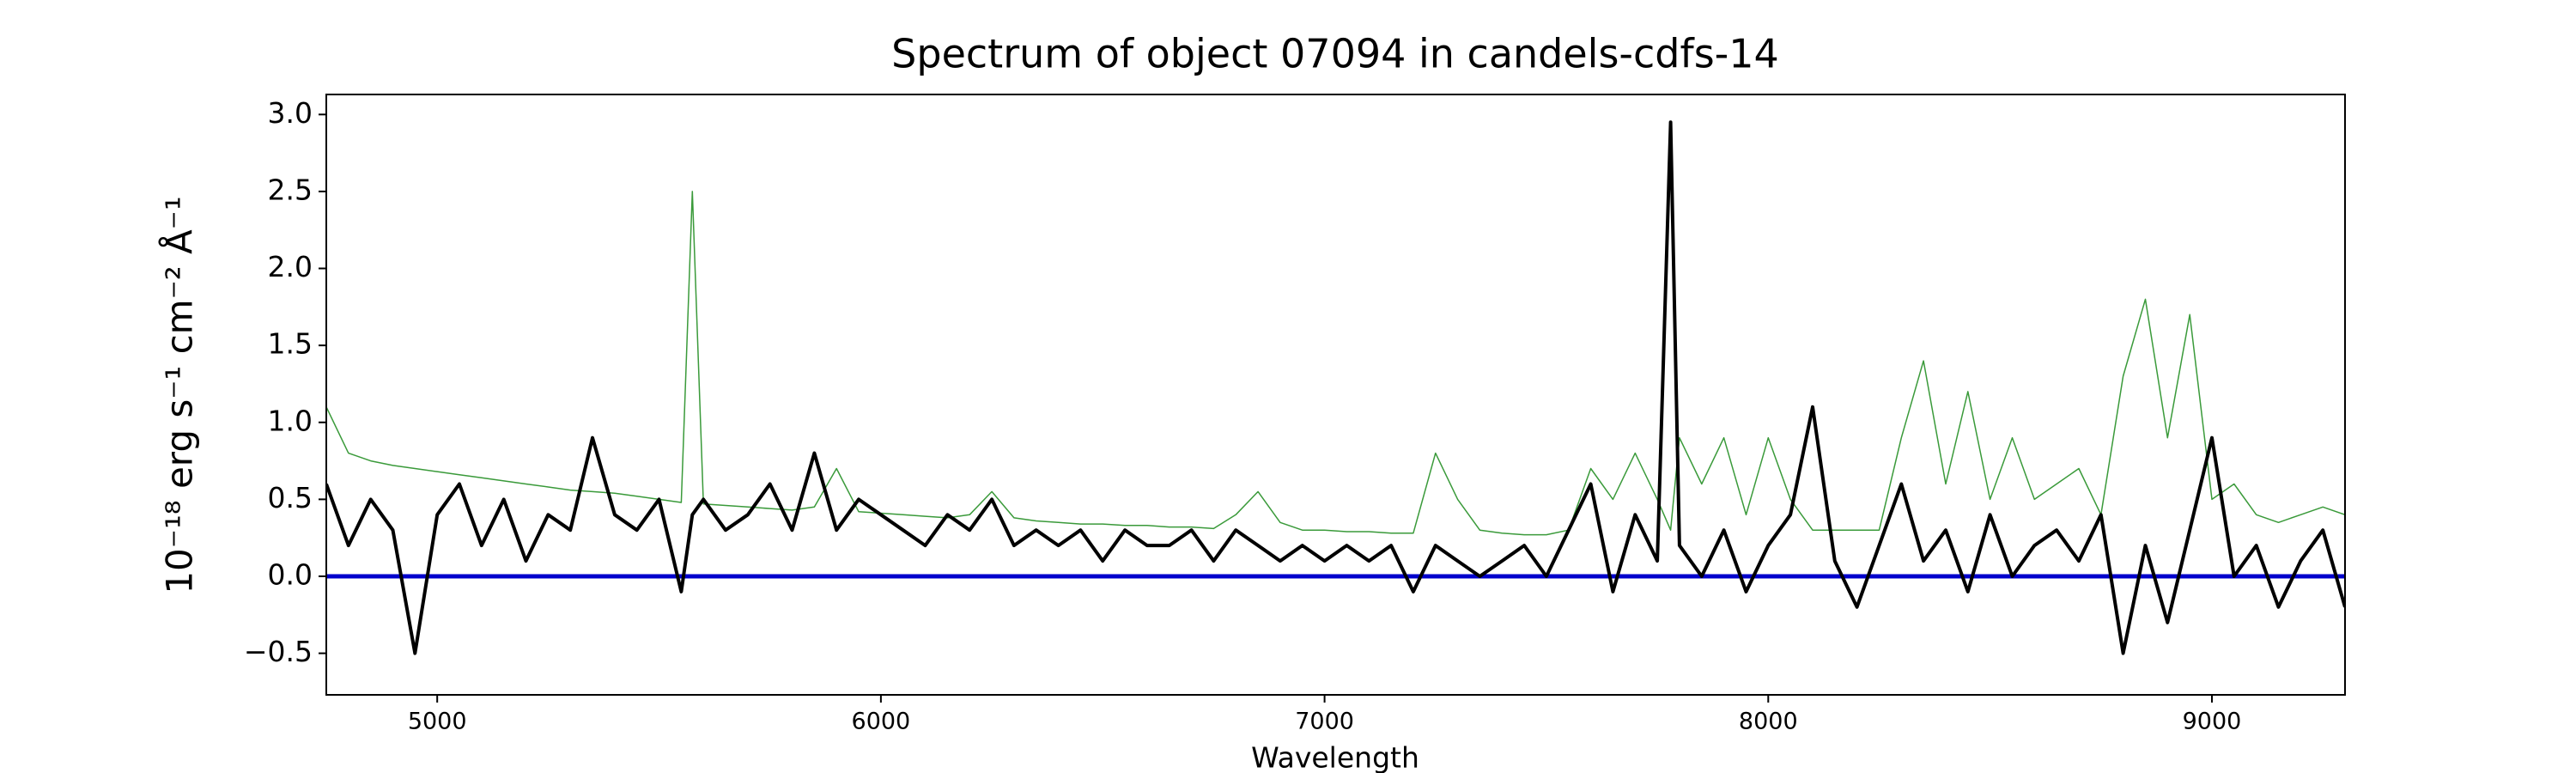  What do you see at coordinates (1769, 722) in the screenshot?
I see `x-tick-label: 8000` at bounding box center [1769, 722].